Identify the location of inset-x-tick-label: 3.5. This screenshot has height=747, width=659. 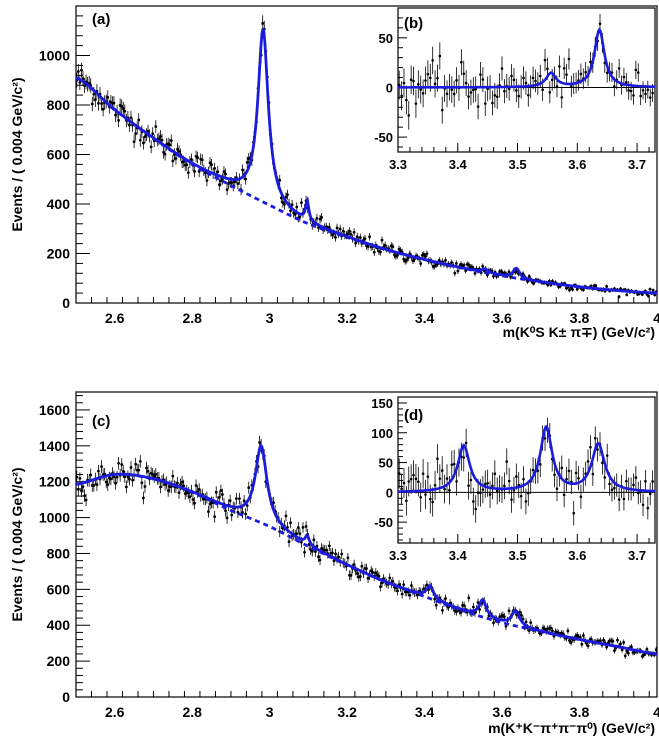
(517, 555).